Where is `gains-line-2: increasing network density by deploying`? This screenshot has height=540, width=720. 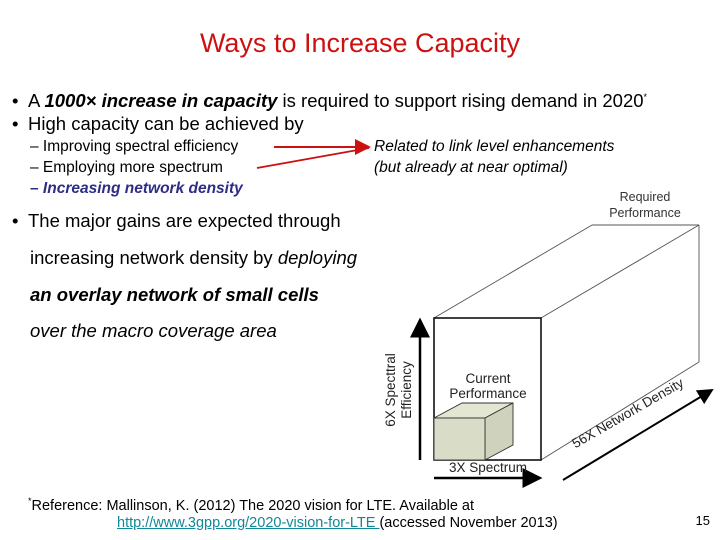 gains-line-2: increasing network density by deploying is located at coordinates (194, 257).